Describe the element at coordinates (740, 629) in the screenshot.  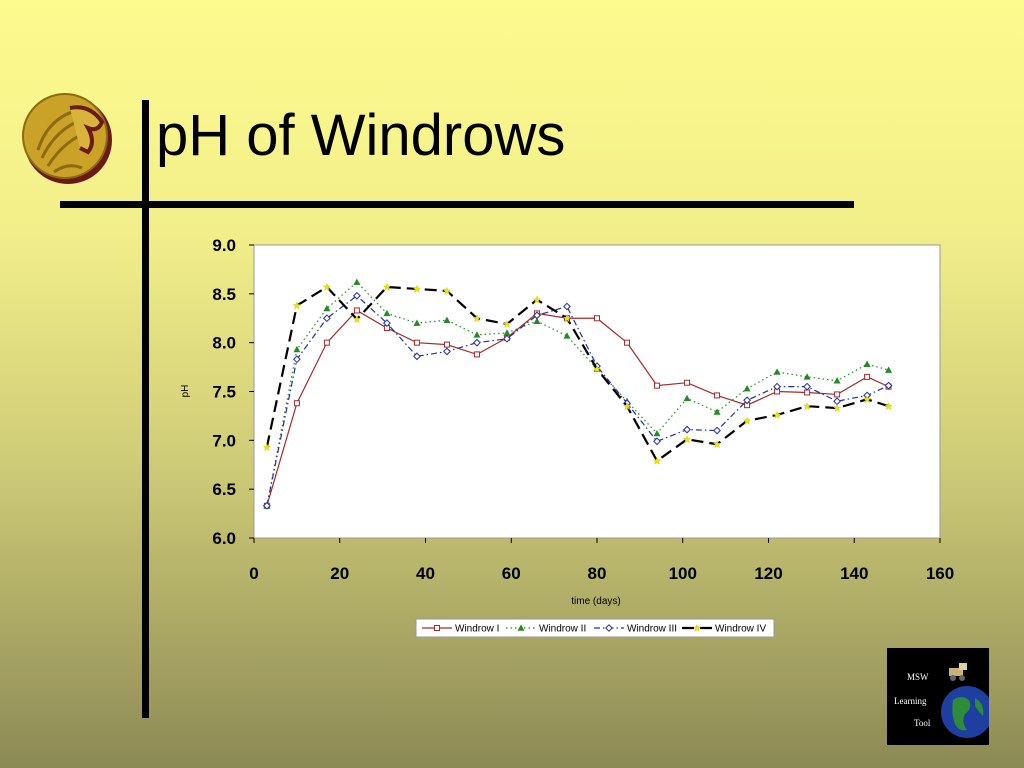
I see `legend-label: Windrow IV` at that location.